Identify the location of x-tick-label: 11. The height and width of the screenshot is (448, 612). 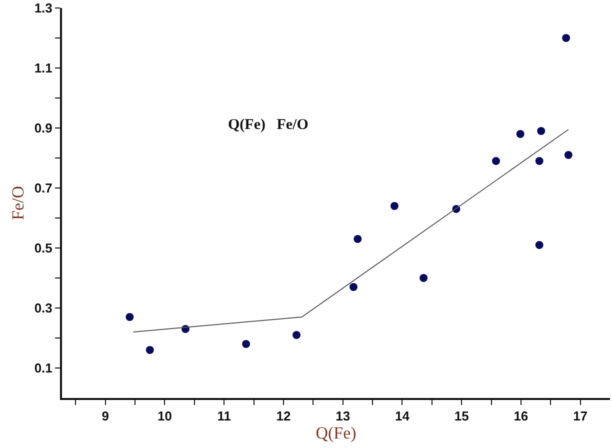
(224, 416).